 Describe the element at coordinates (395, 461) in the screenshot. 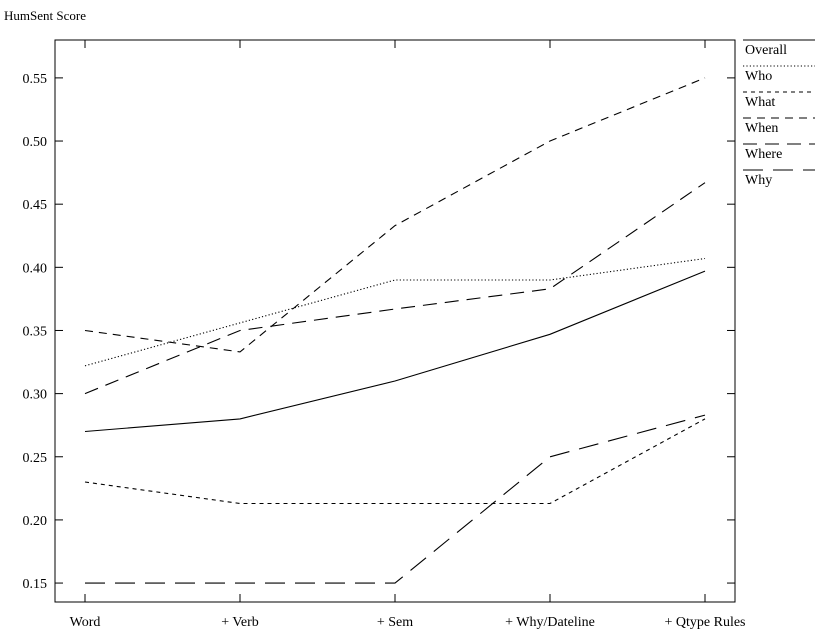

I see `series-line-what` at that location.